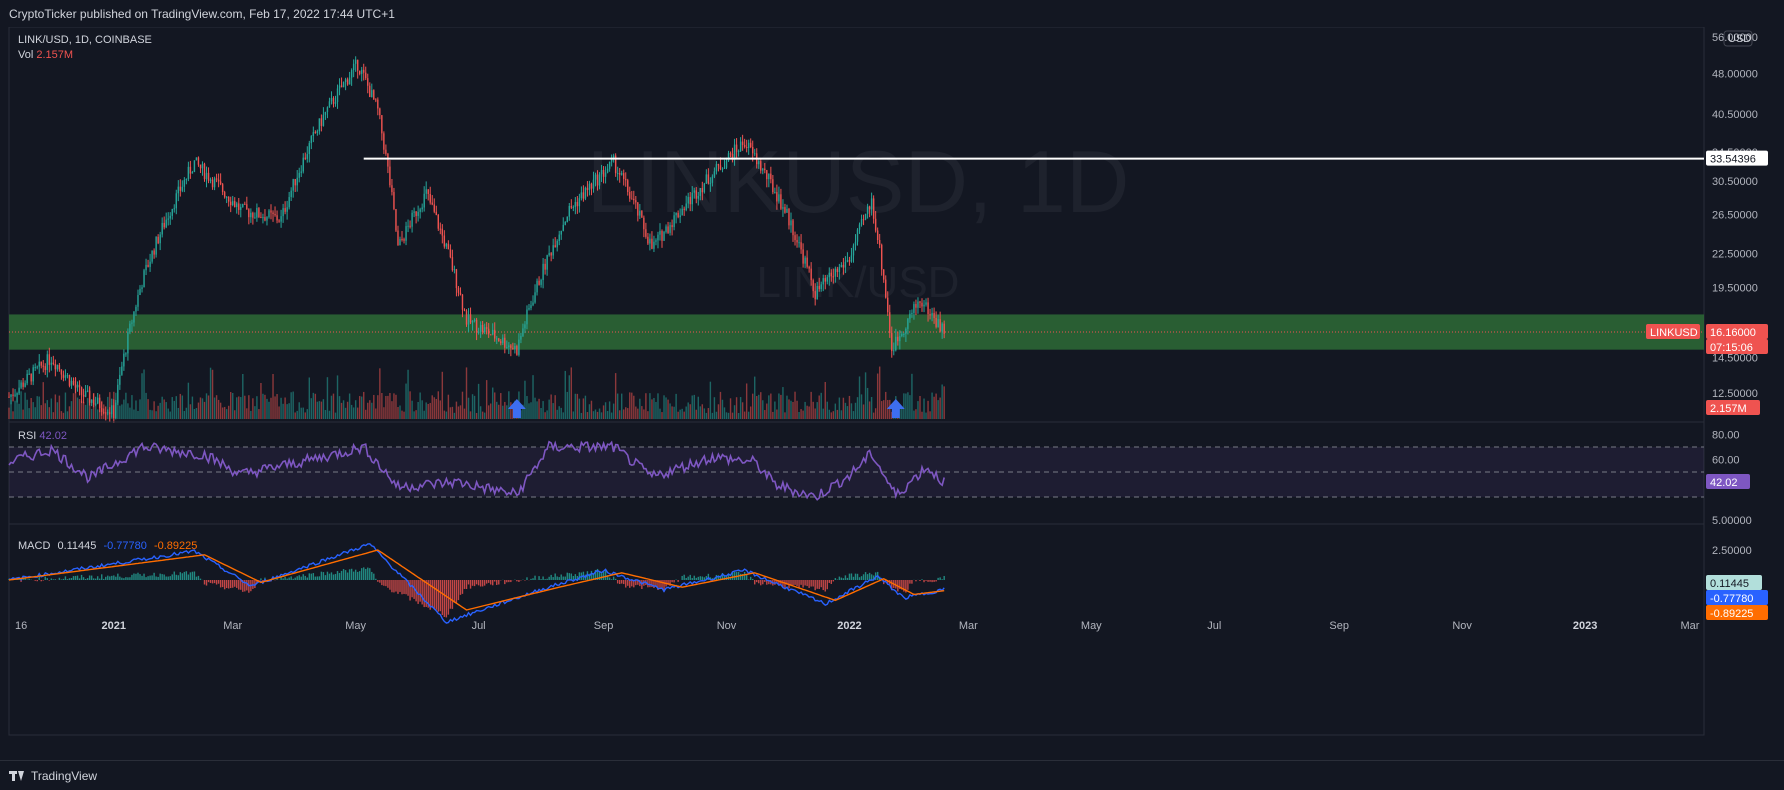 The image size is (1784, 790). I want to click on currency-badge: USD, so click(1739, 39).